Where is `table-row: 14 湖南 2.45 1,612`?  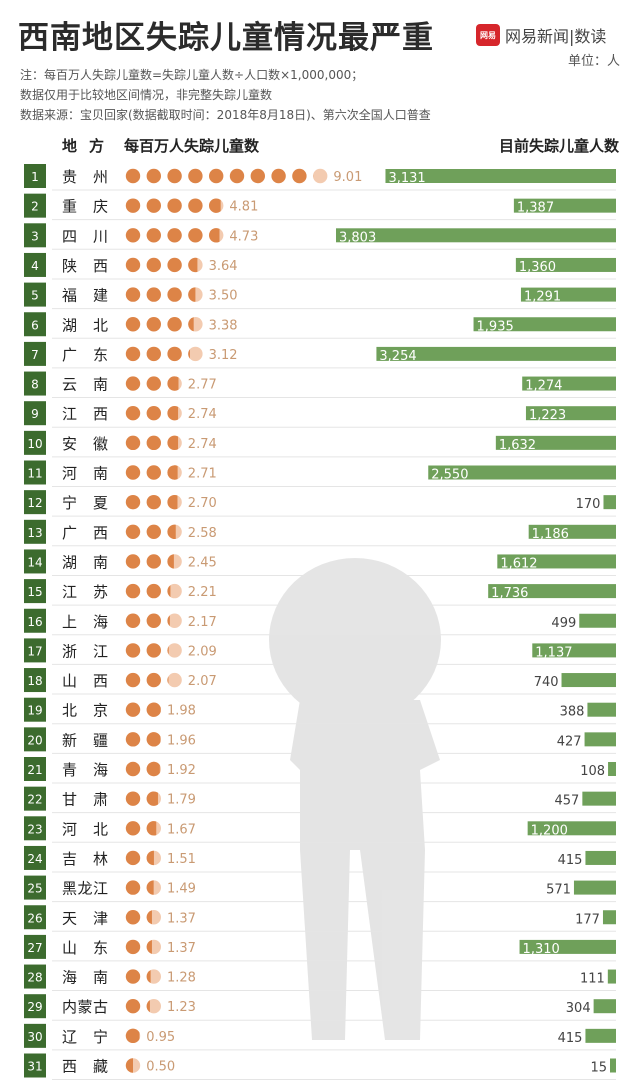 table-row: 14 湖南 2.45 1,612 is located at coordinates (320, 562).